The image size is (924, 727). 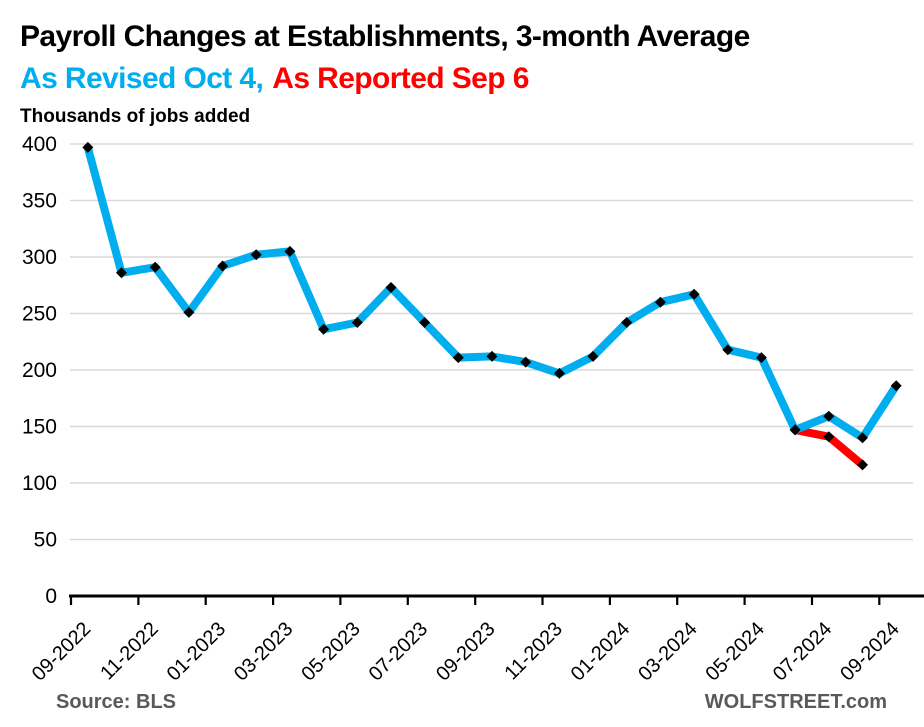 I want to click on x-axis-tick-label: 07-2024, so click(x=802, y=651).